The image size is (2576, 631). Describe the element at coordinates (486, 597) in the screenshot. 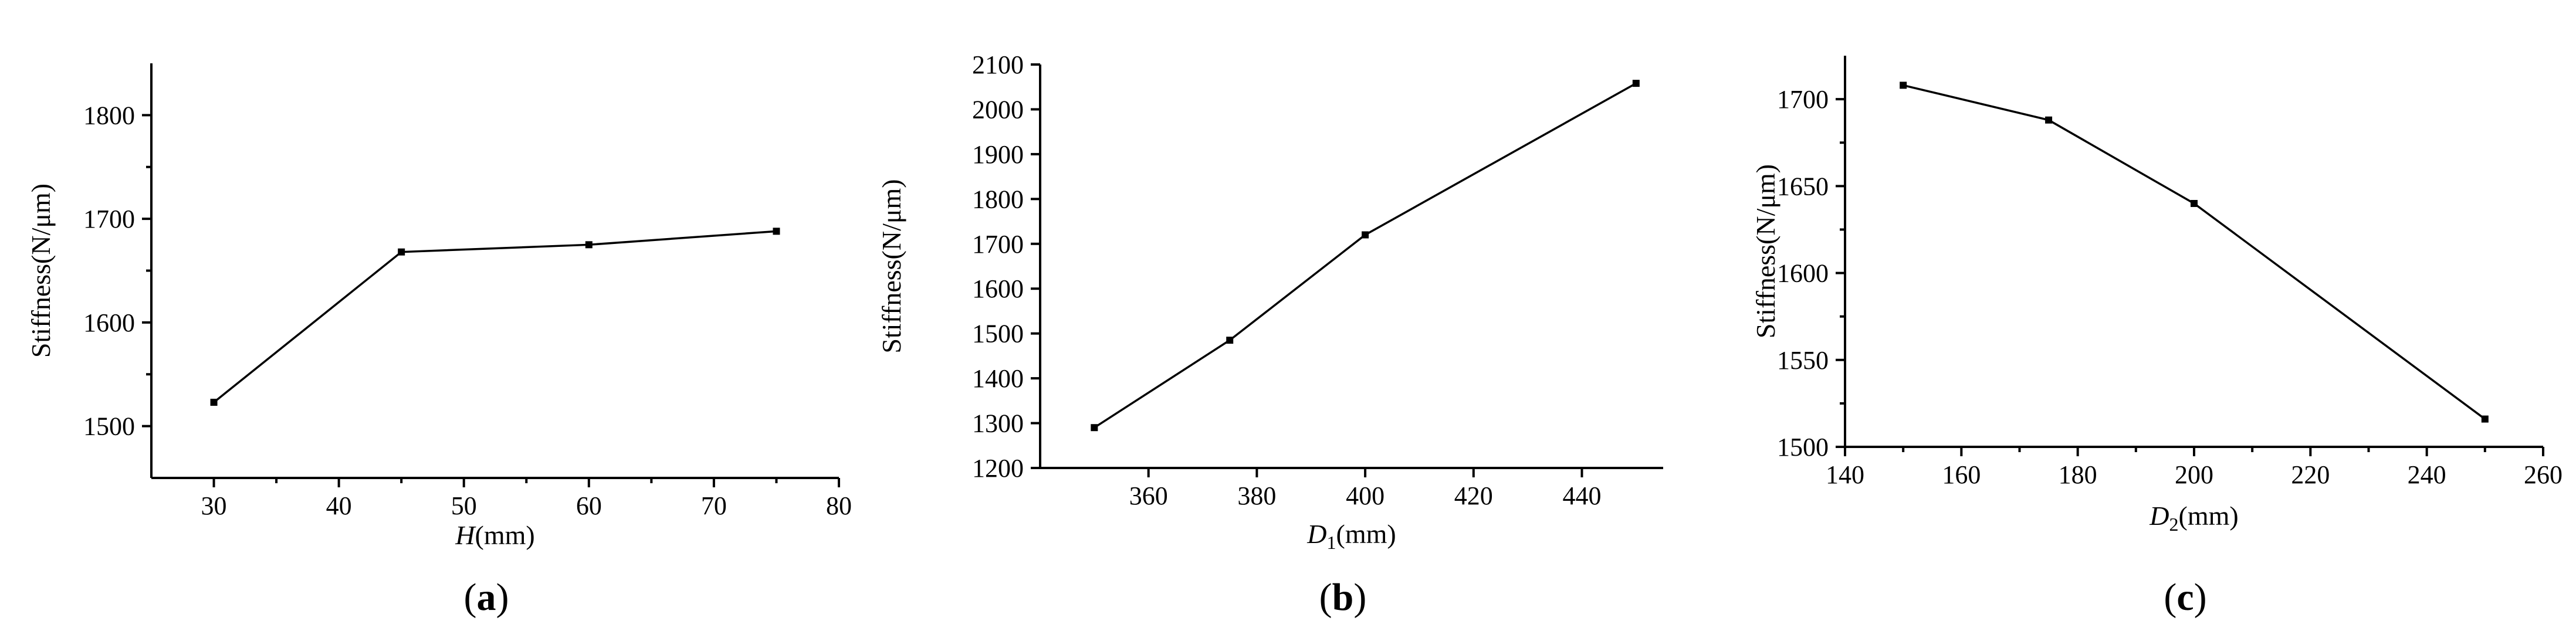

I see `panel-label: (a)` at that location.